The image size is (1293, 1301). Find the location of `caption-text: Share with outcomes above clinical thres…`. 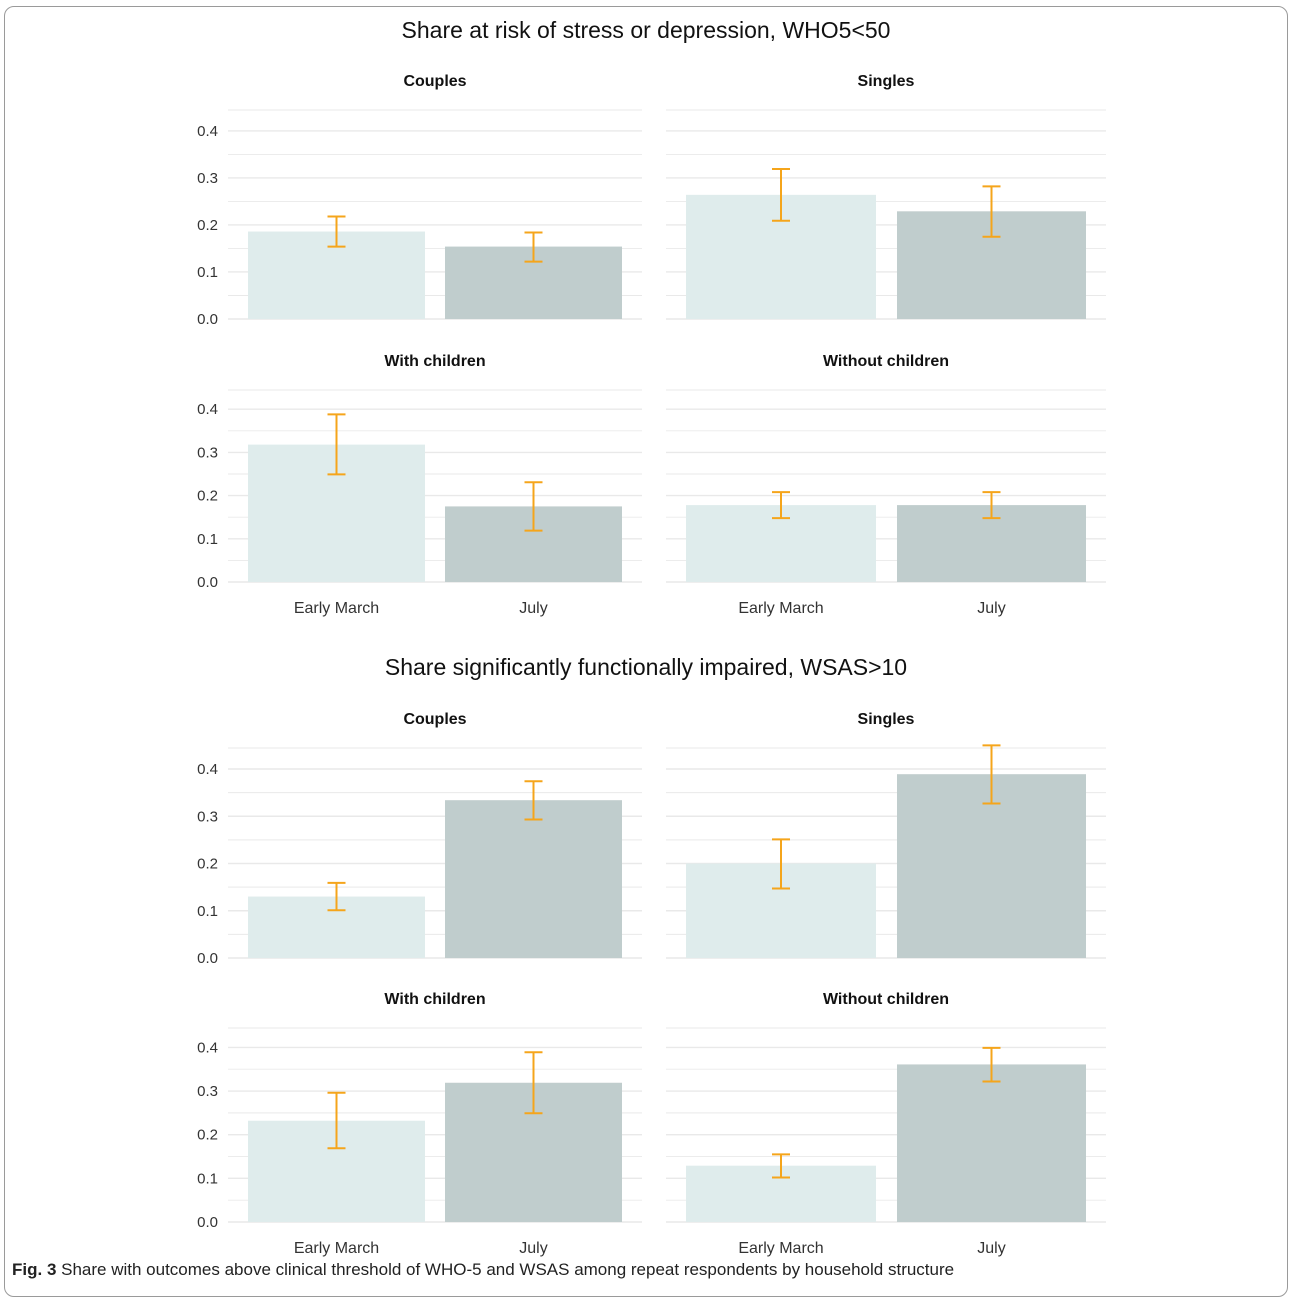

caption-text: Share with outcomes above clinical thres… is located at coordinates (505, 1269).